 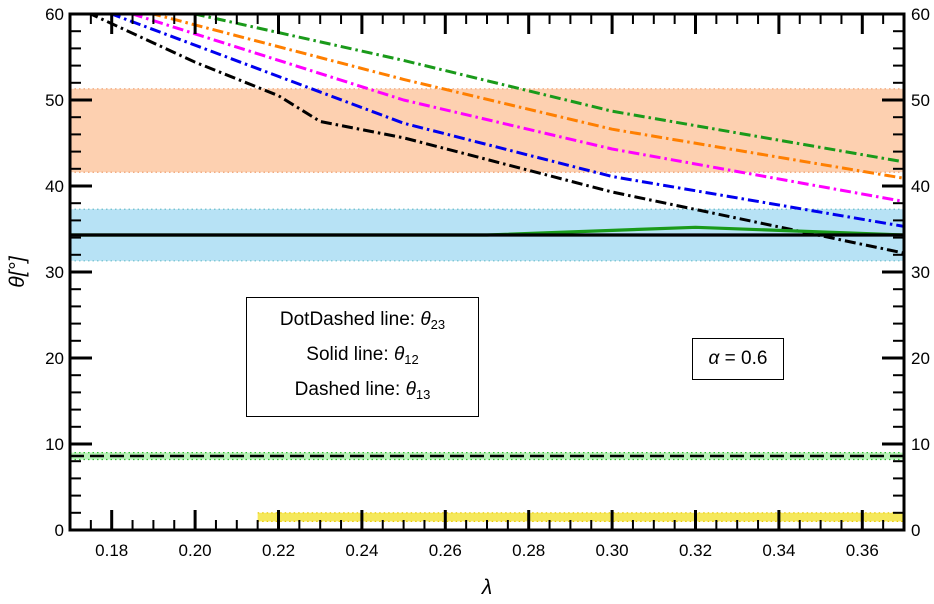 What do you see at coordinates (920, 100) in the screenshot?
I see `y-tick-label-right: 50` at bounding box center [920, 100].